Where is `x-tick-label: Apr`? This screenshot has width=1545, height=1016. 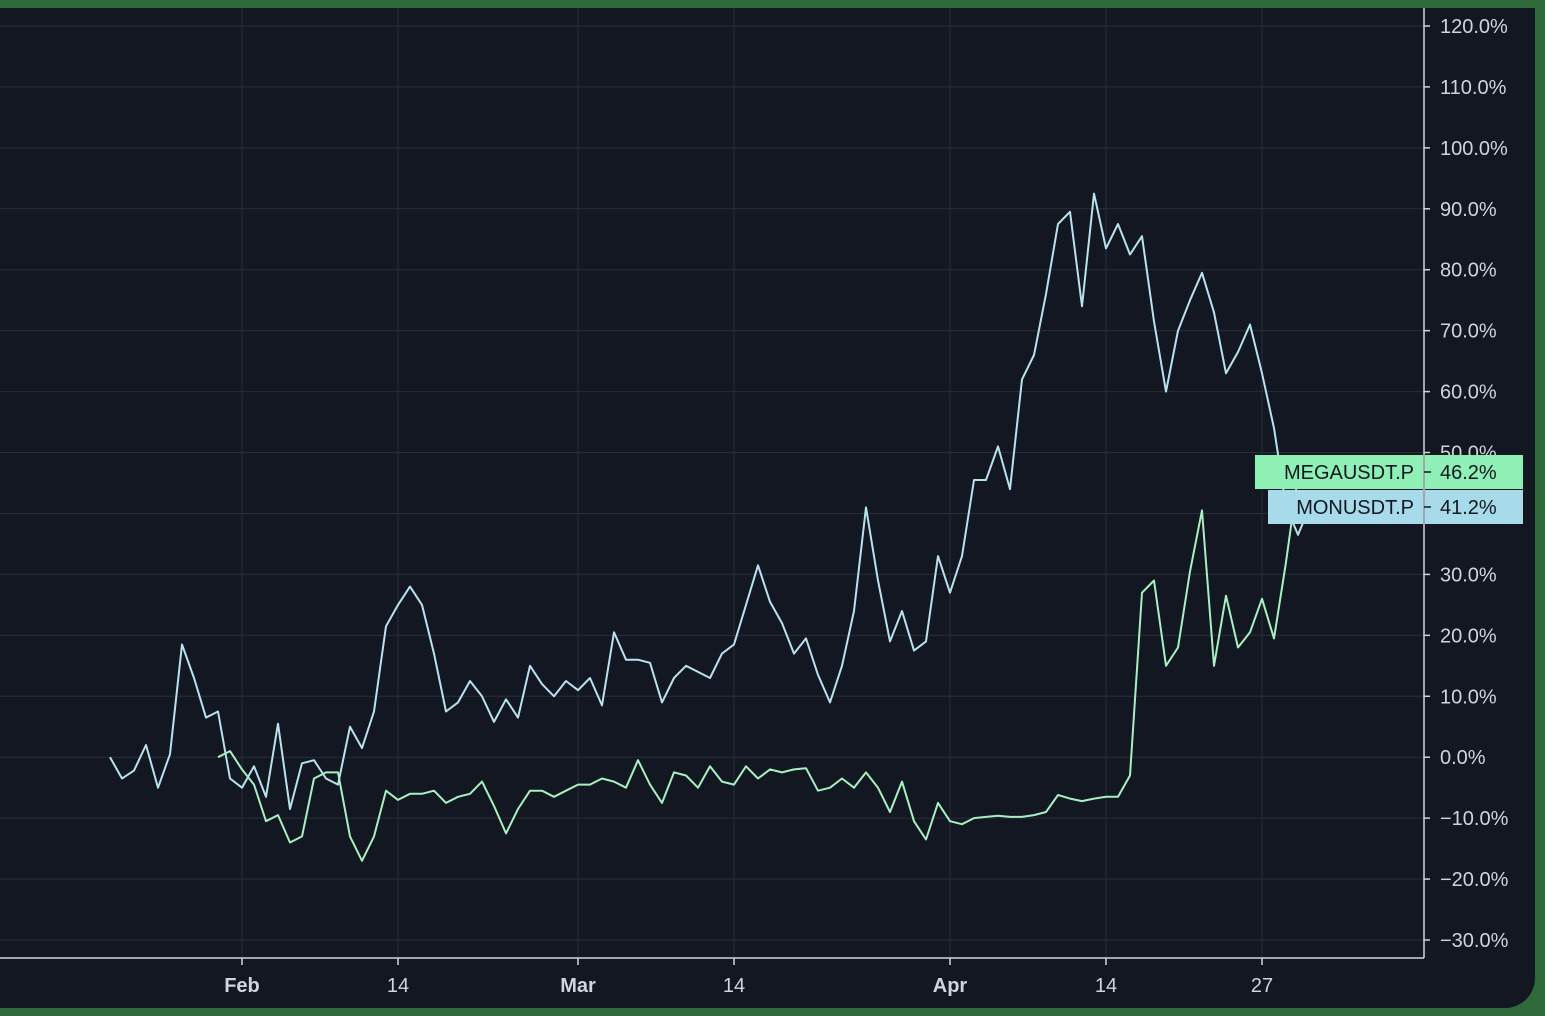
x-tick-label: Apr is located at coordinates (950, 986).